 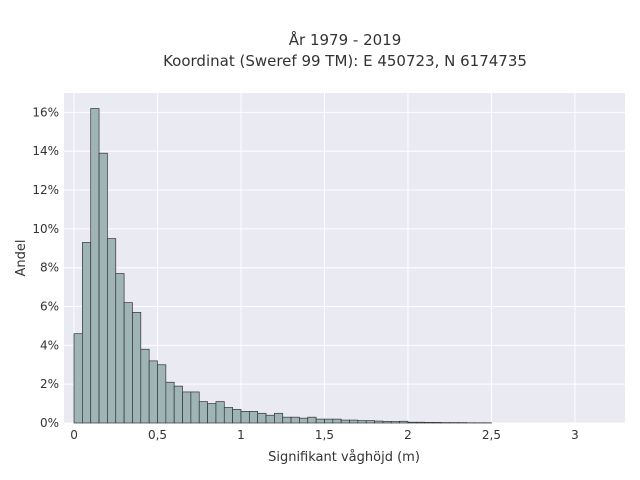 What do you see at coordinates (49, 423) in the screenshot?
I see `y-tick-label: 0%` at bounding box center [49, 423].